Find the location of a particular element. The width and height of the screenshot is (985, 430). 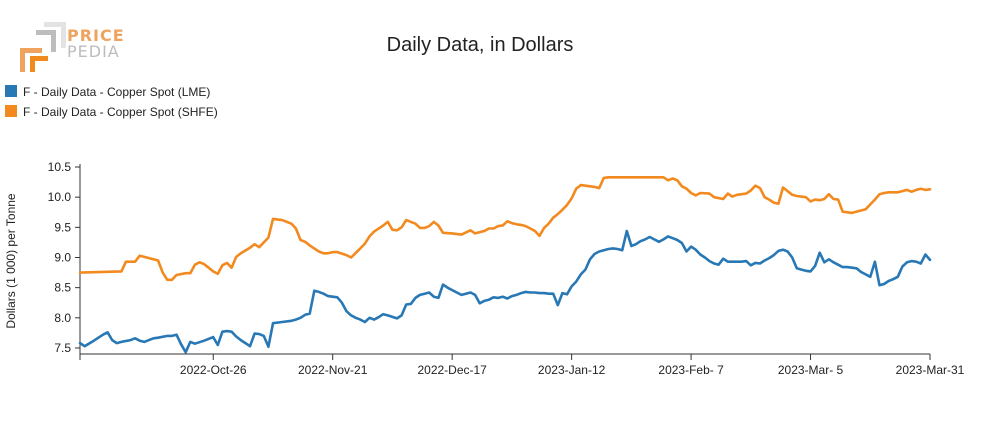

y-axis-label: Dollars (1 000) per Tonne is located at coordinates (11, 261).